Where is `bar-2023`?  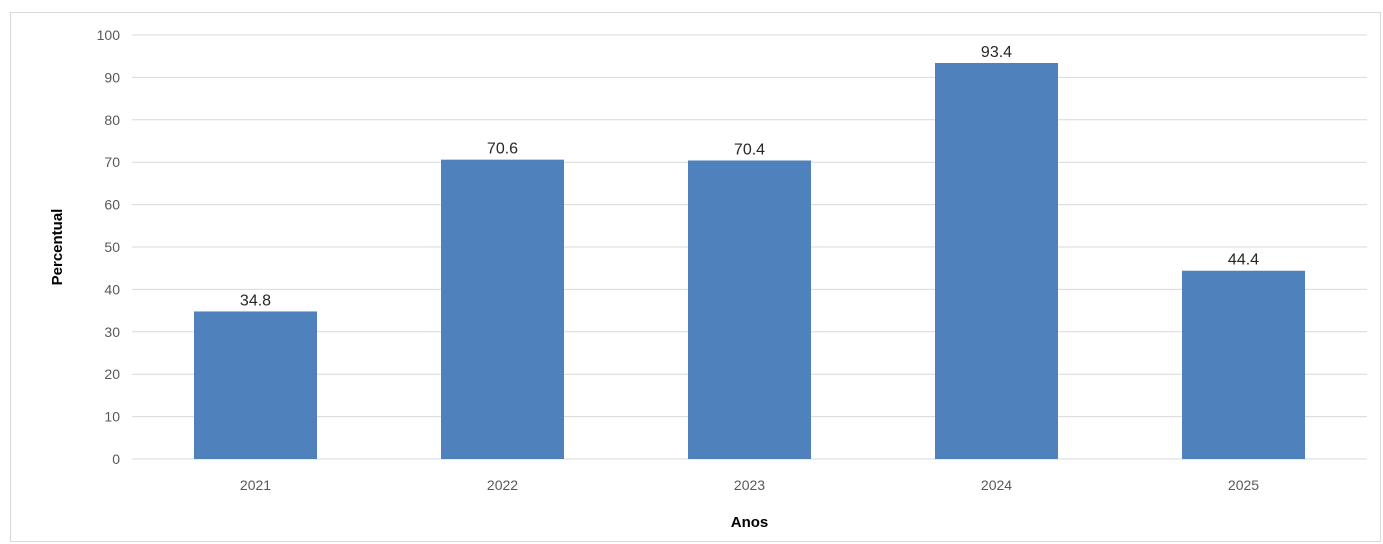 bar-2023 is located at coordinates (749, 309).